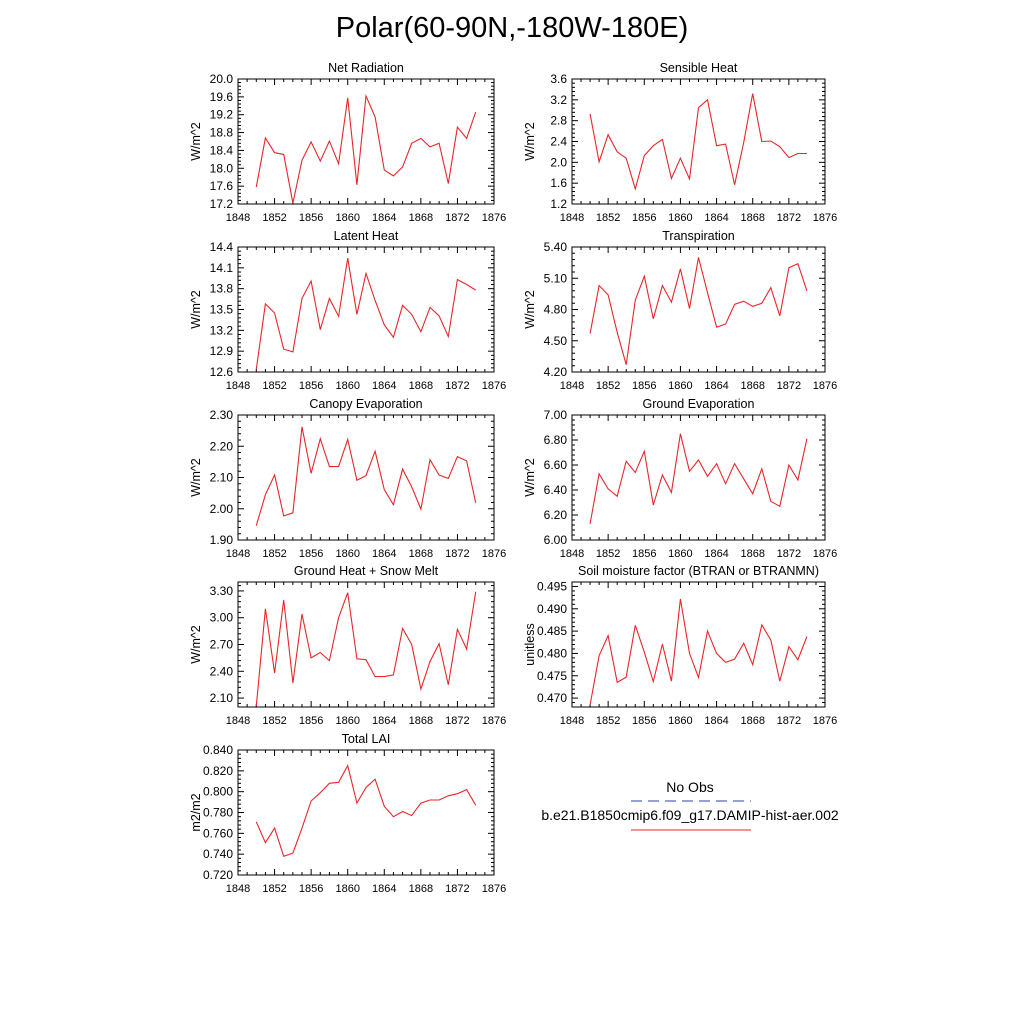  What do you see at coordinates (222, 268) in the screenshot?
I see `y-tick-label: 14.1` at bounding box center [222, 268].